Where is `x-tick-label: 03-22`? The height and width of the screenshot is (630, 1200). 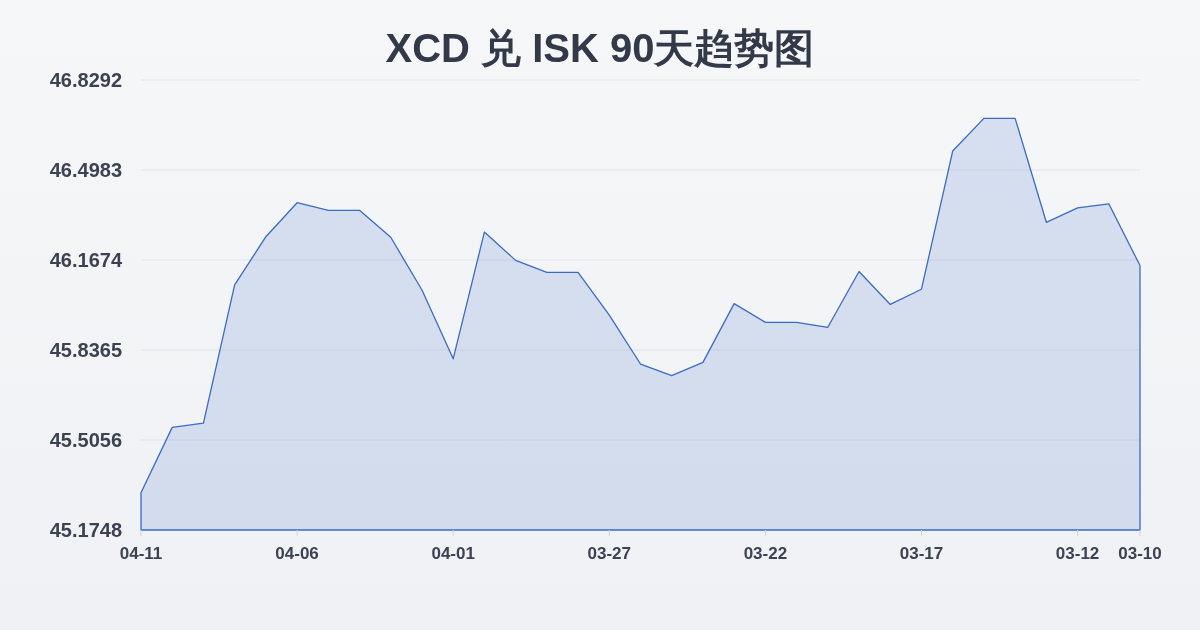 x-tick-label: 03-22 is located at coordinates (765, 553).